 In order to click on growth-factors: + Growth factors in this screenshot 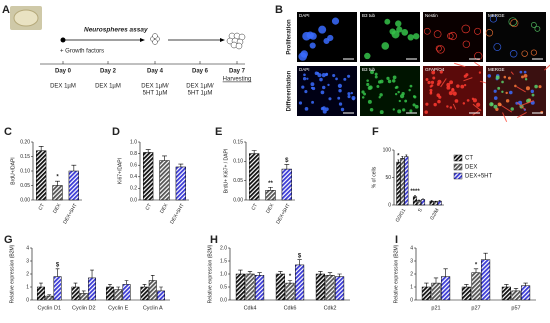, I will do `click(82, 52)`.